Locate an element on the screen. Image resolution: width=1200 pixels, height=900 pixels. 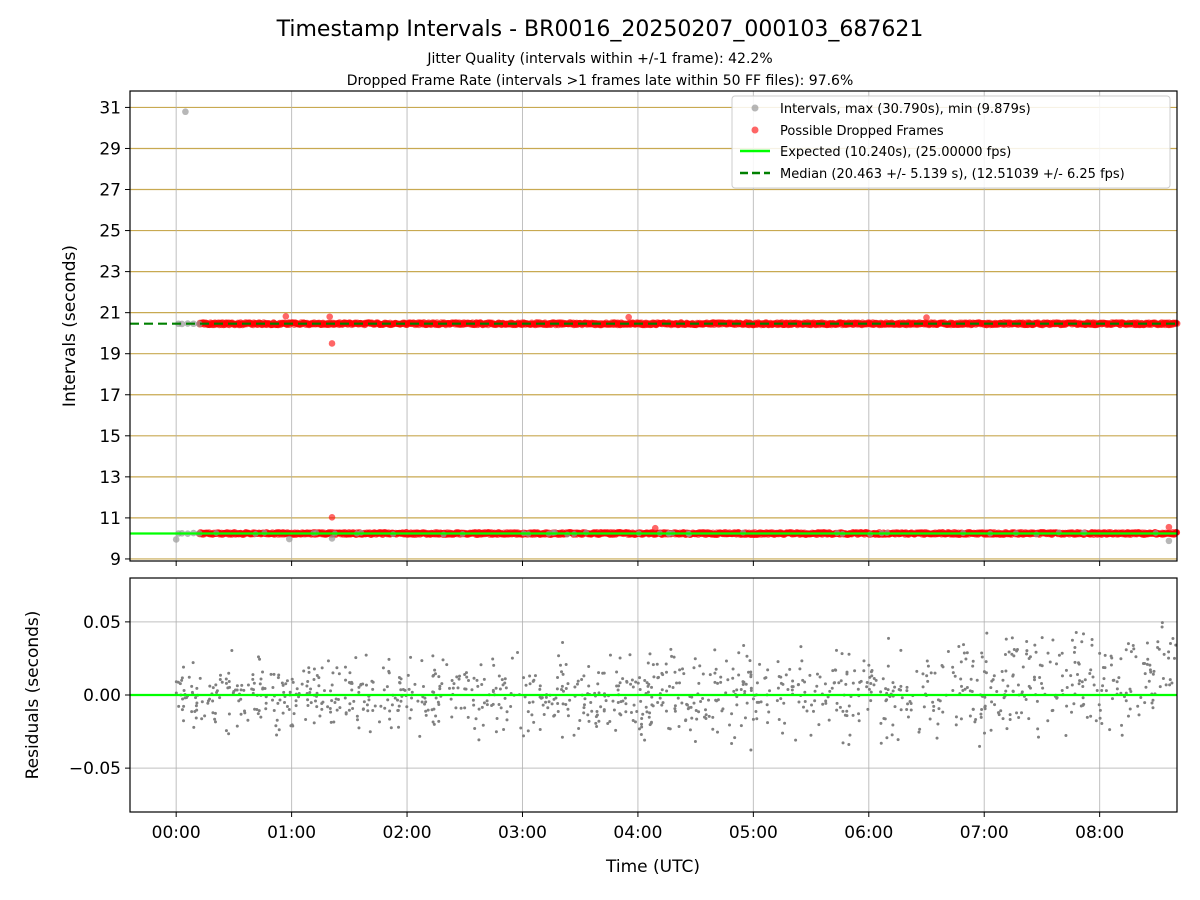
y-tick-label: 23 is located at coordinates (110, 273).